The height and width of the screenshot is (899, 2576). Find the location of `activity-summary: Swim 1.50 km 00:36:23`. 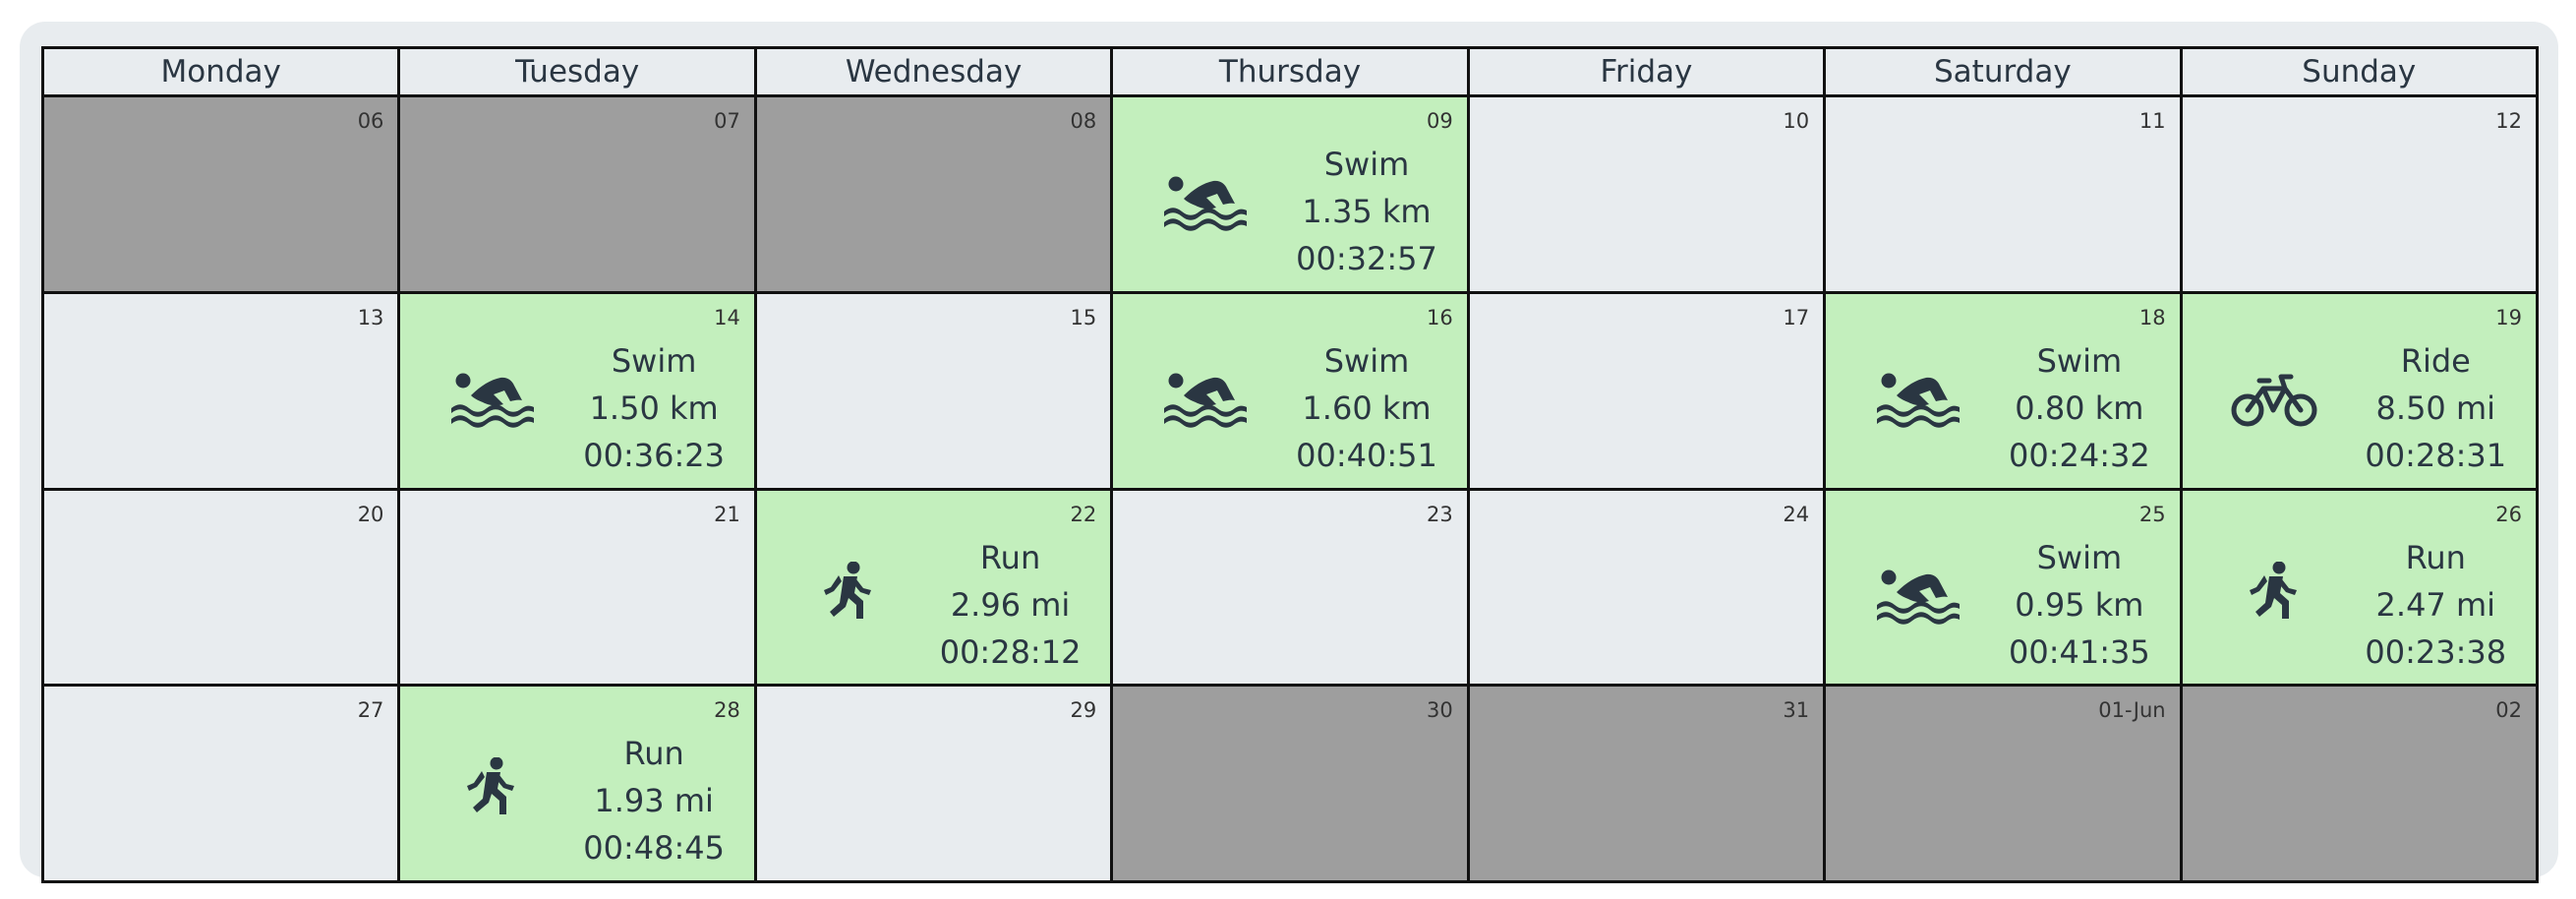

activity-summary: Swim 1.50 km 00:36:23 is located at coordinates (653, 408).